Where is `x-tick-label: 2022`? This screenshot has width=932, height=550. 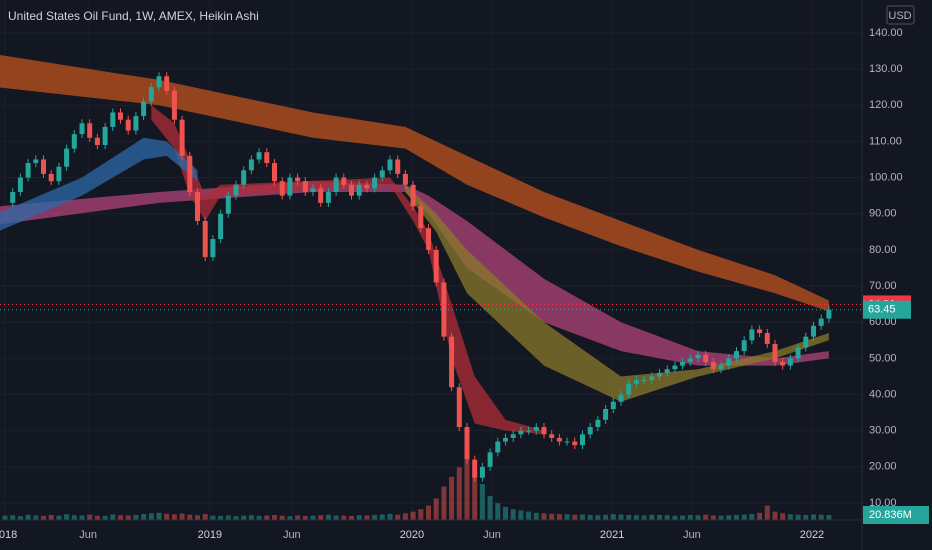 x-tick-label: 2022 is located at coordinates (812, 535).